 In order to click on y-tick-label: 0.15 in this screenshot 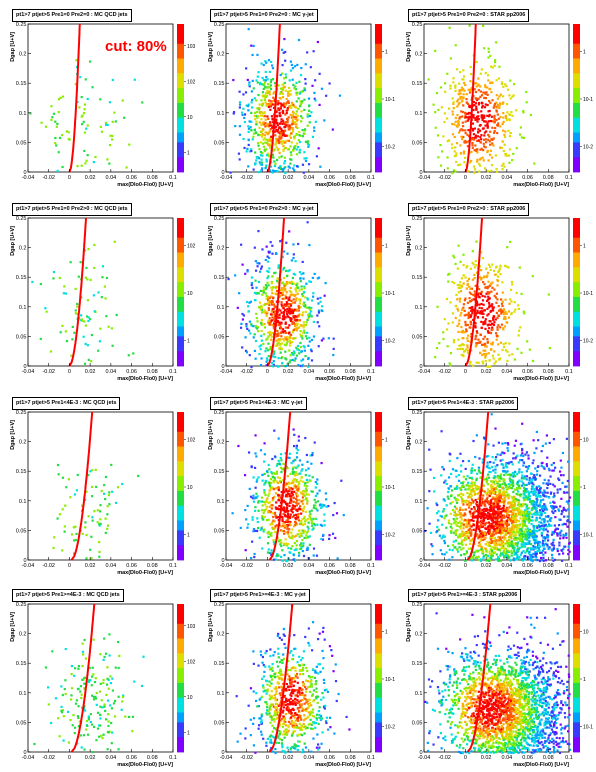, I will do `click(417, 278)`.